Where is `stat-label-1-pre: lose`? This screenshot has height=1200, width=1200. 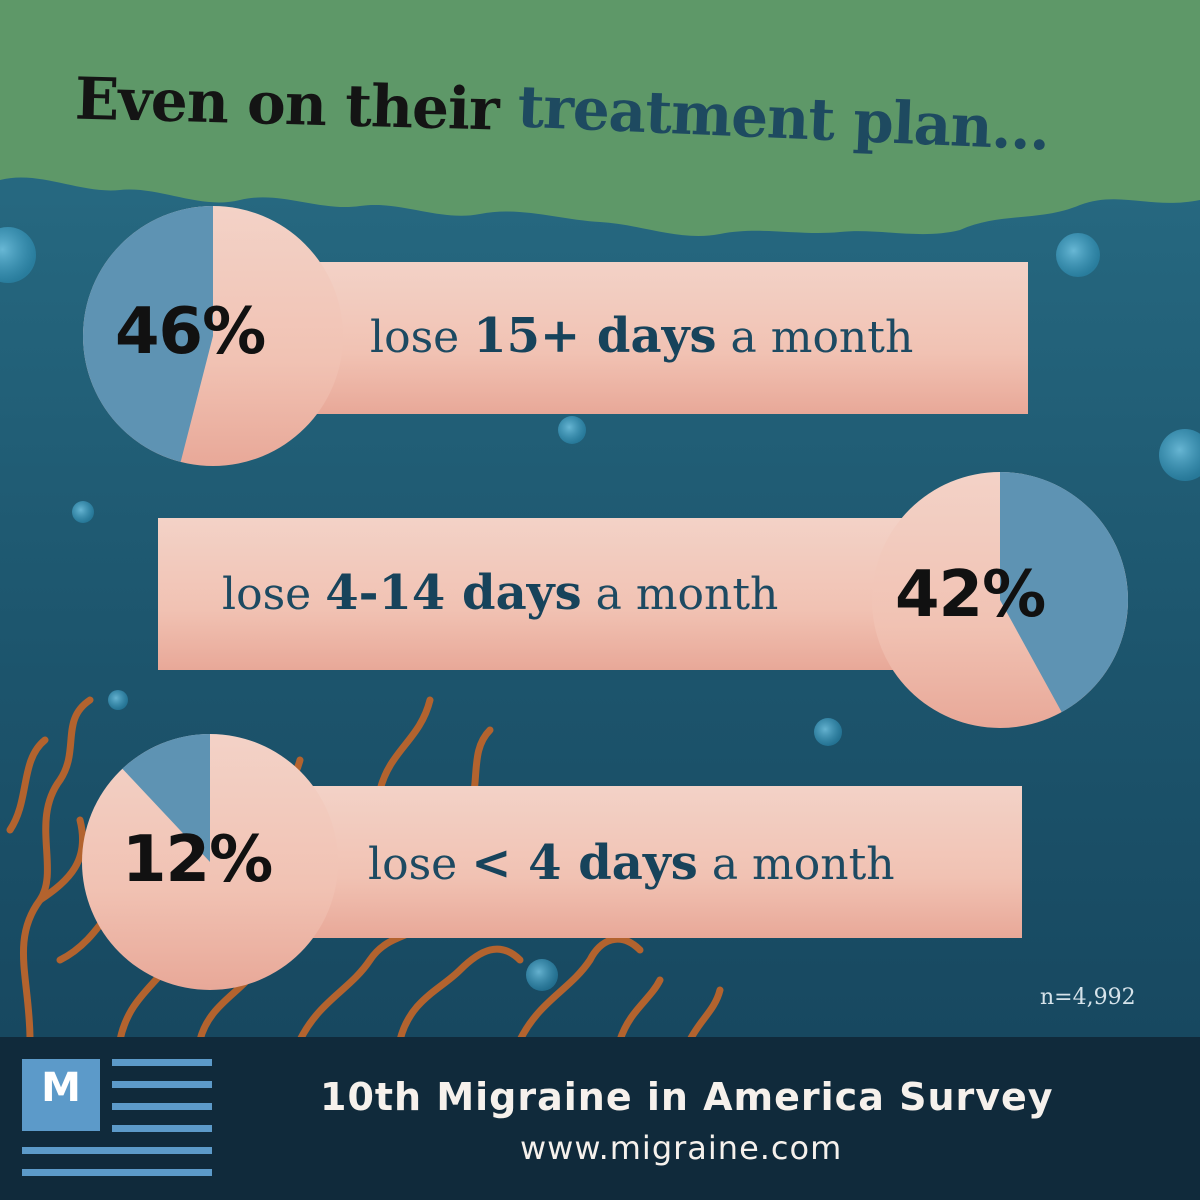
stat-label-1-pre: lose is located at coordinates (415, 337).